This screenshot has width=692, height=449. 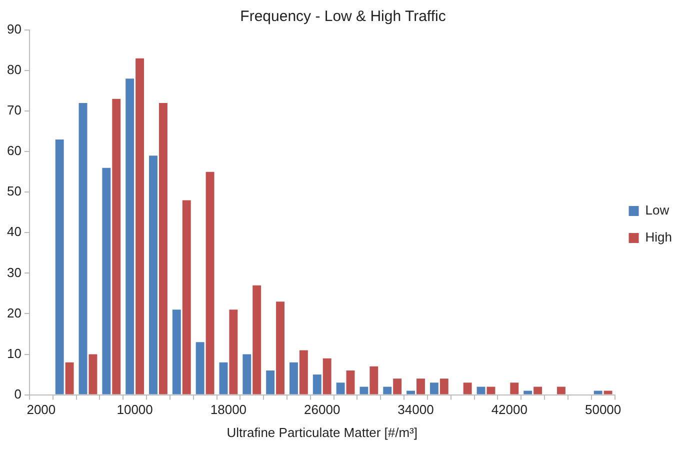 What do you see at coordinates (18, 394) in the screenshot?
I see `y-tick-label: 0` at bounding box center [18, 394].